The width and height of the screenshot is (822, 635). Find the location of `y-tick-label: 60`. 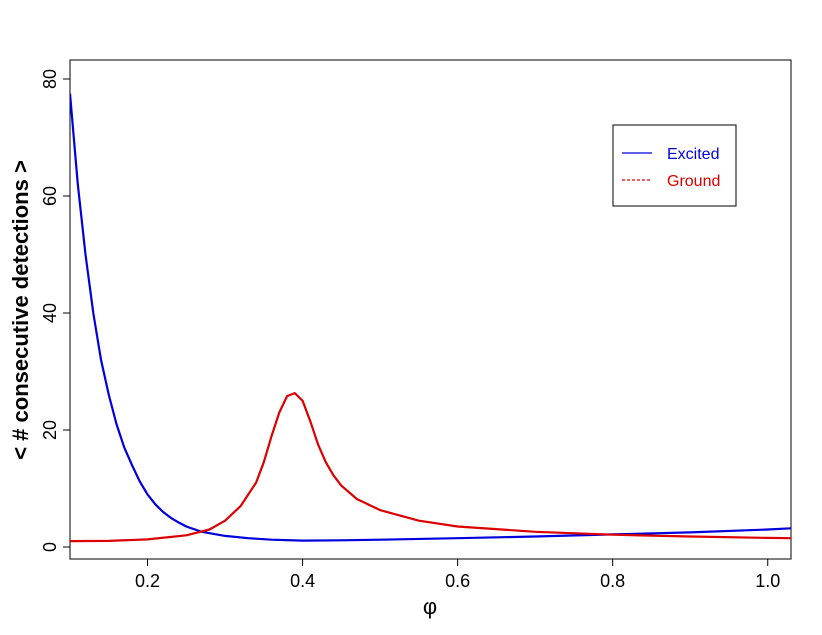

y-tick-label: 60 is located at coordinates (50, 196).